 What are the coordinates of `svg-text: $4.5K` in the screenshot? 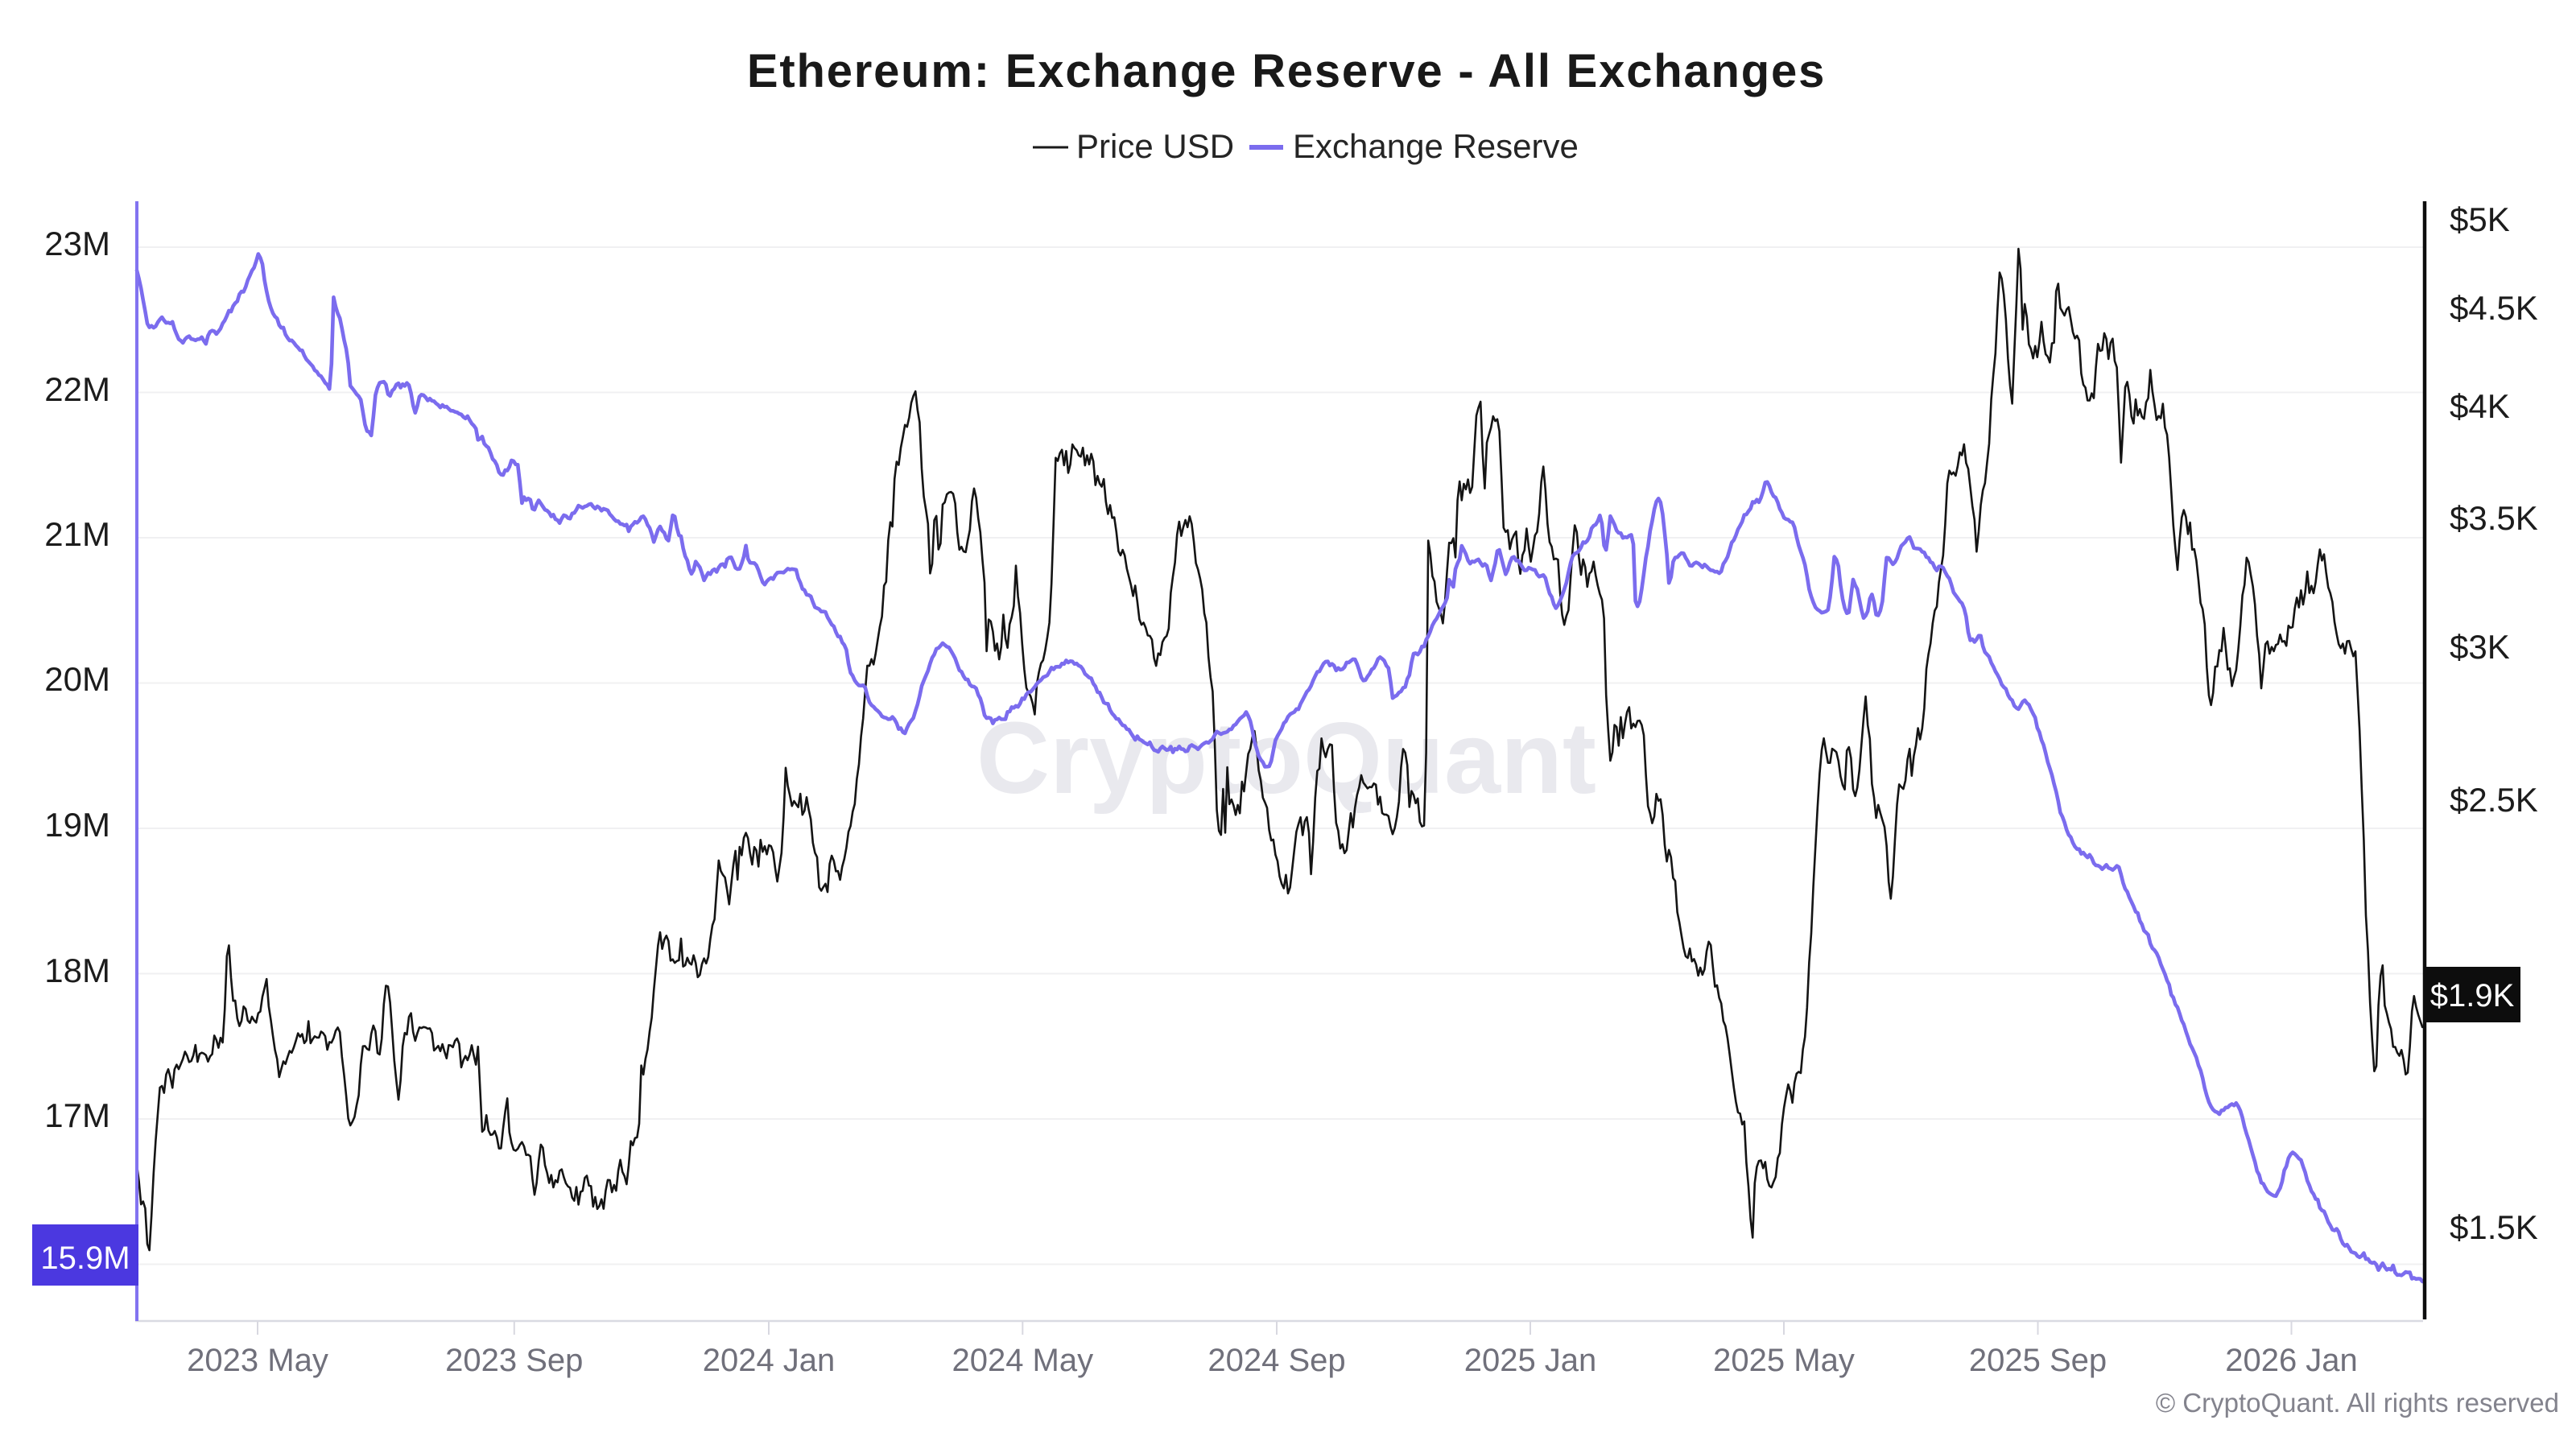 It's located at (2494, 308).